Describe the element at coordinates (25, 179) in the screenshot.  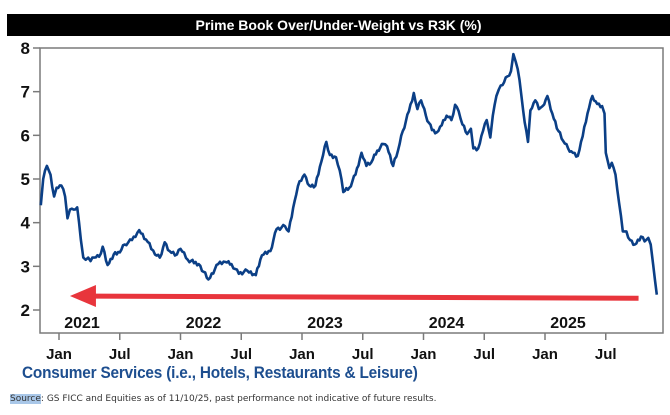
I see `y-tick-label: 5` at that location.